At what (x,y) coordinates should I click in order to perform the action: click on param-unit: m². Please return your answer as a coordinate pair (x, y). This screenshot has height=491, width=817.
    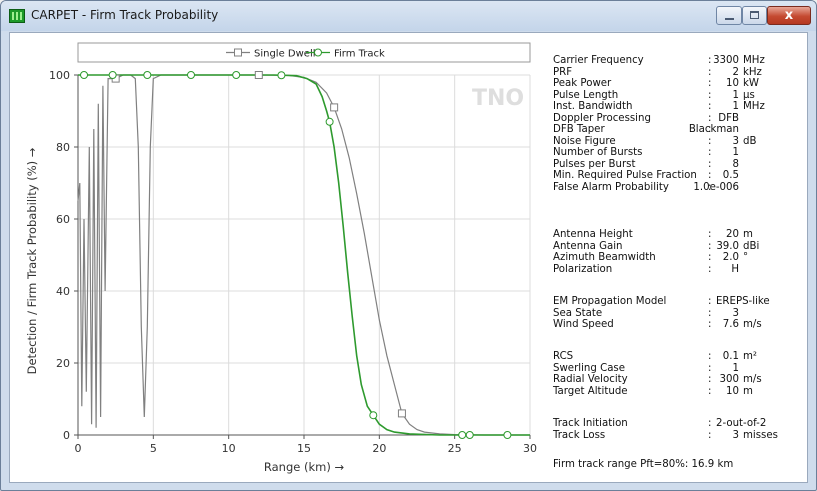
    Looking at the image, I should click on (750, 356).